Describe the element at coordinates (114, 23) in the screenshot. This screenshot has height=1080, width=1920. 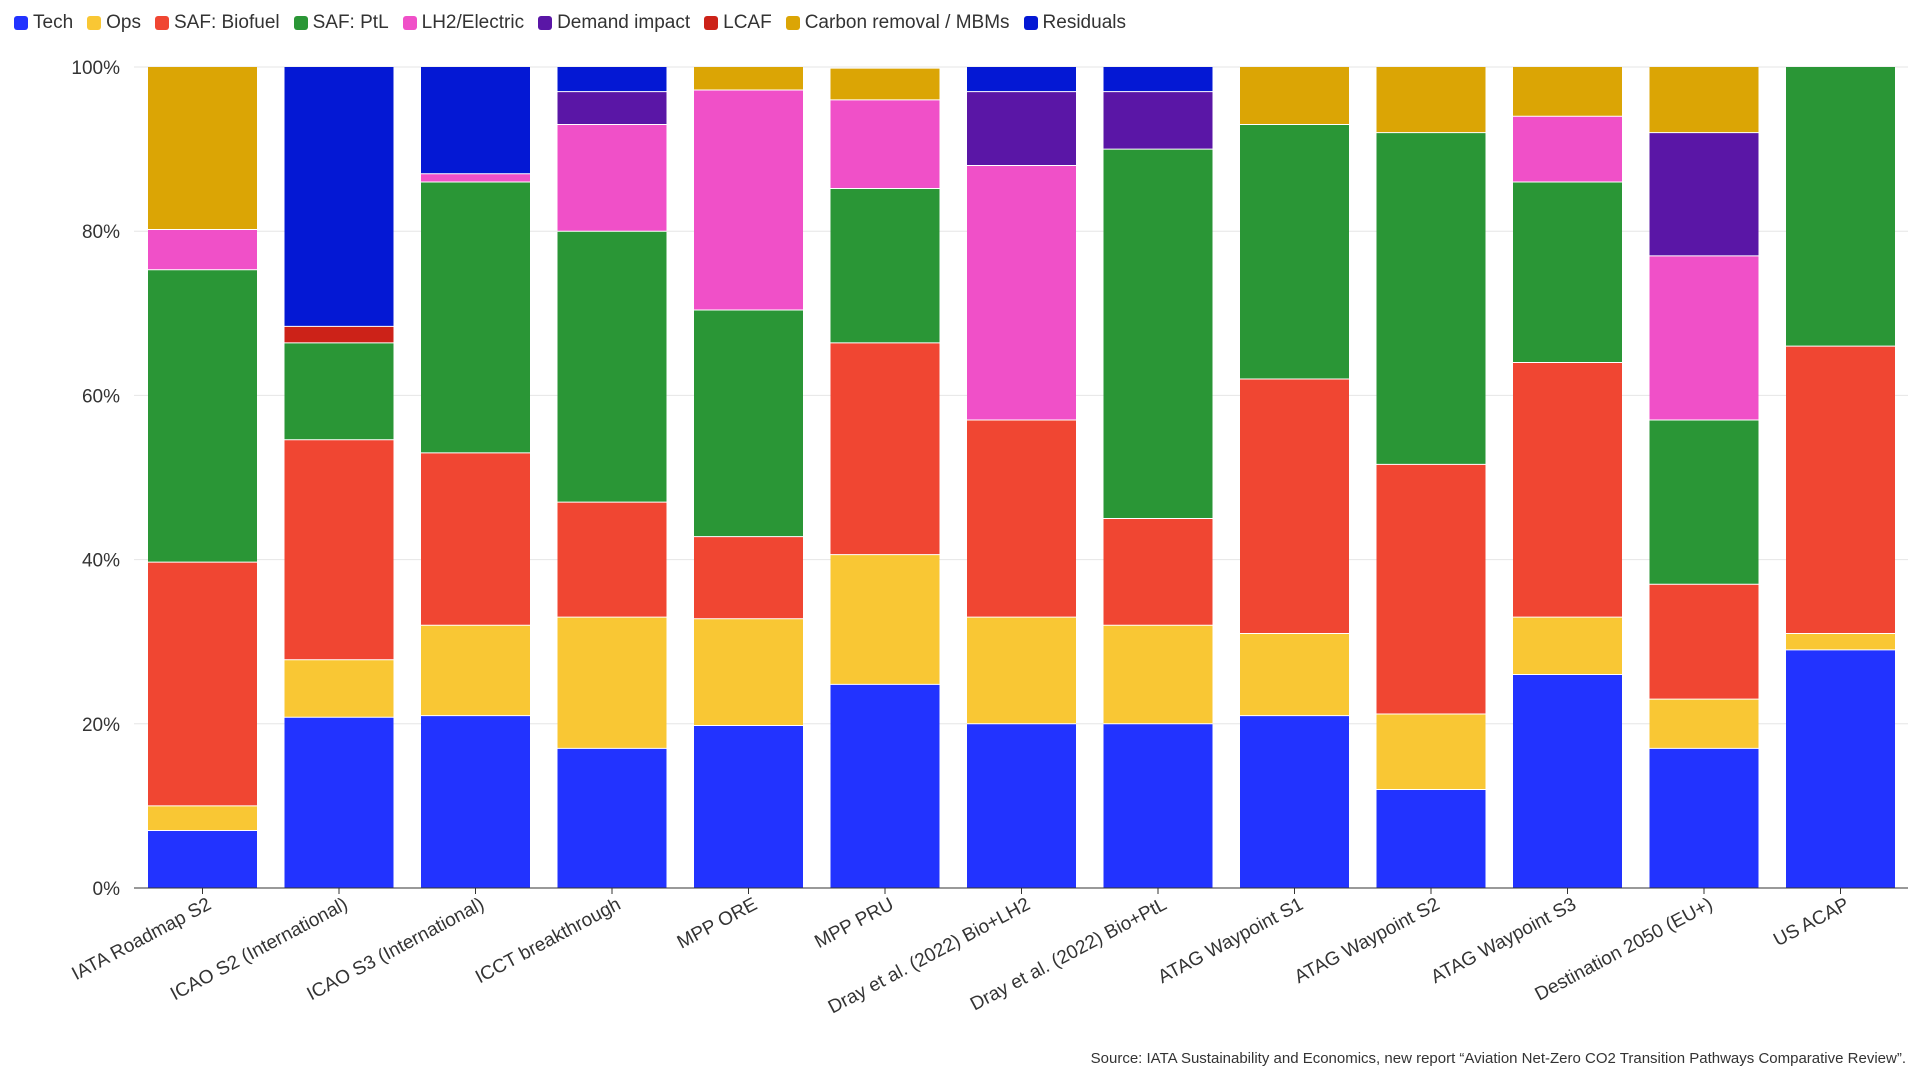
I see `legend-item: Ops` at that location.